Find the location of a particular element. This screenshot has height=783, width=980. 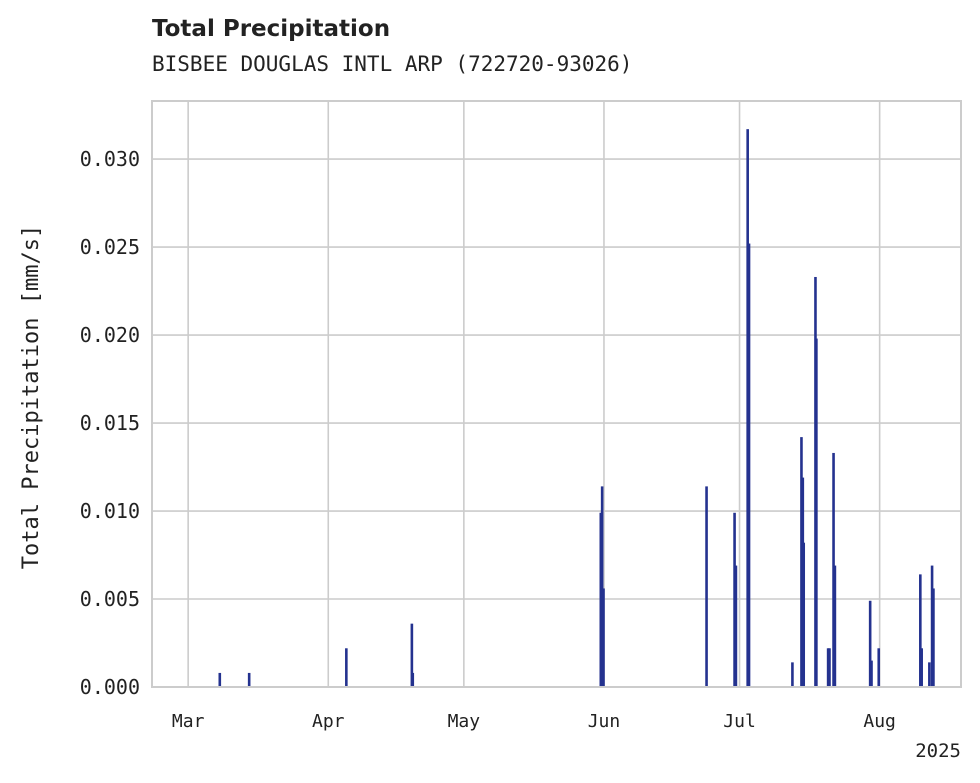

chart-subtitle: BISBEE DOUGLAS INTL ARP (722720-93026) is located at coordinates (392, 64).